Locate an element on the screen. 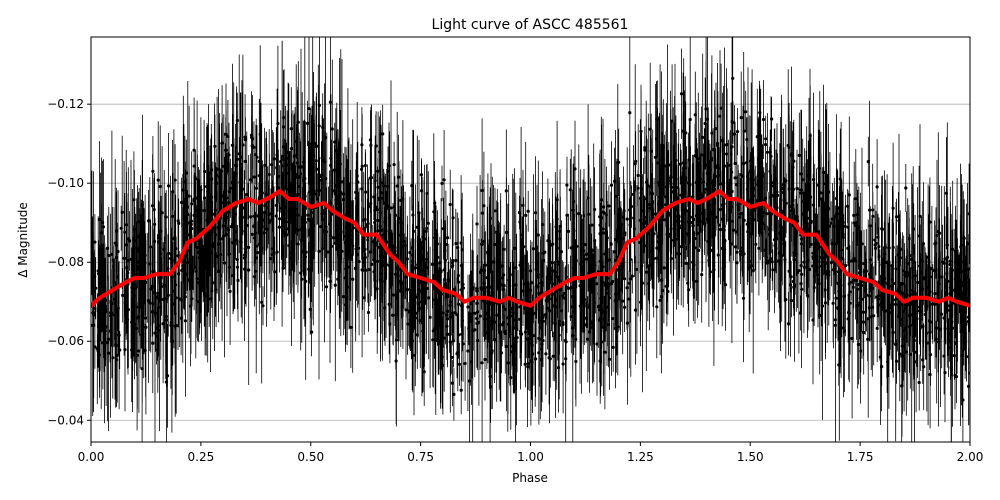 The width and height of the screenshot is (1000, 500). x-tick-label: 0.75 is located at coordinates (420, 457).